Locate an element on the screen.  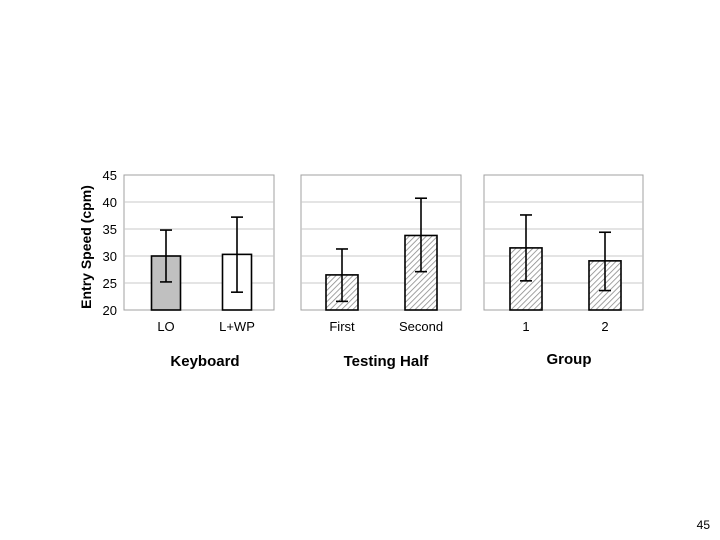
y-tick-label: 25 is located at coordinates (110, 283).